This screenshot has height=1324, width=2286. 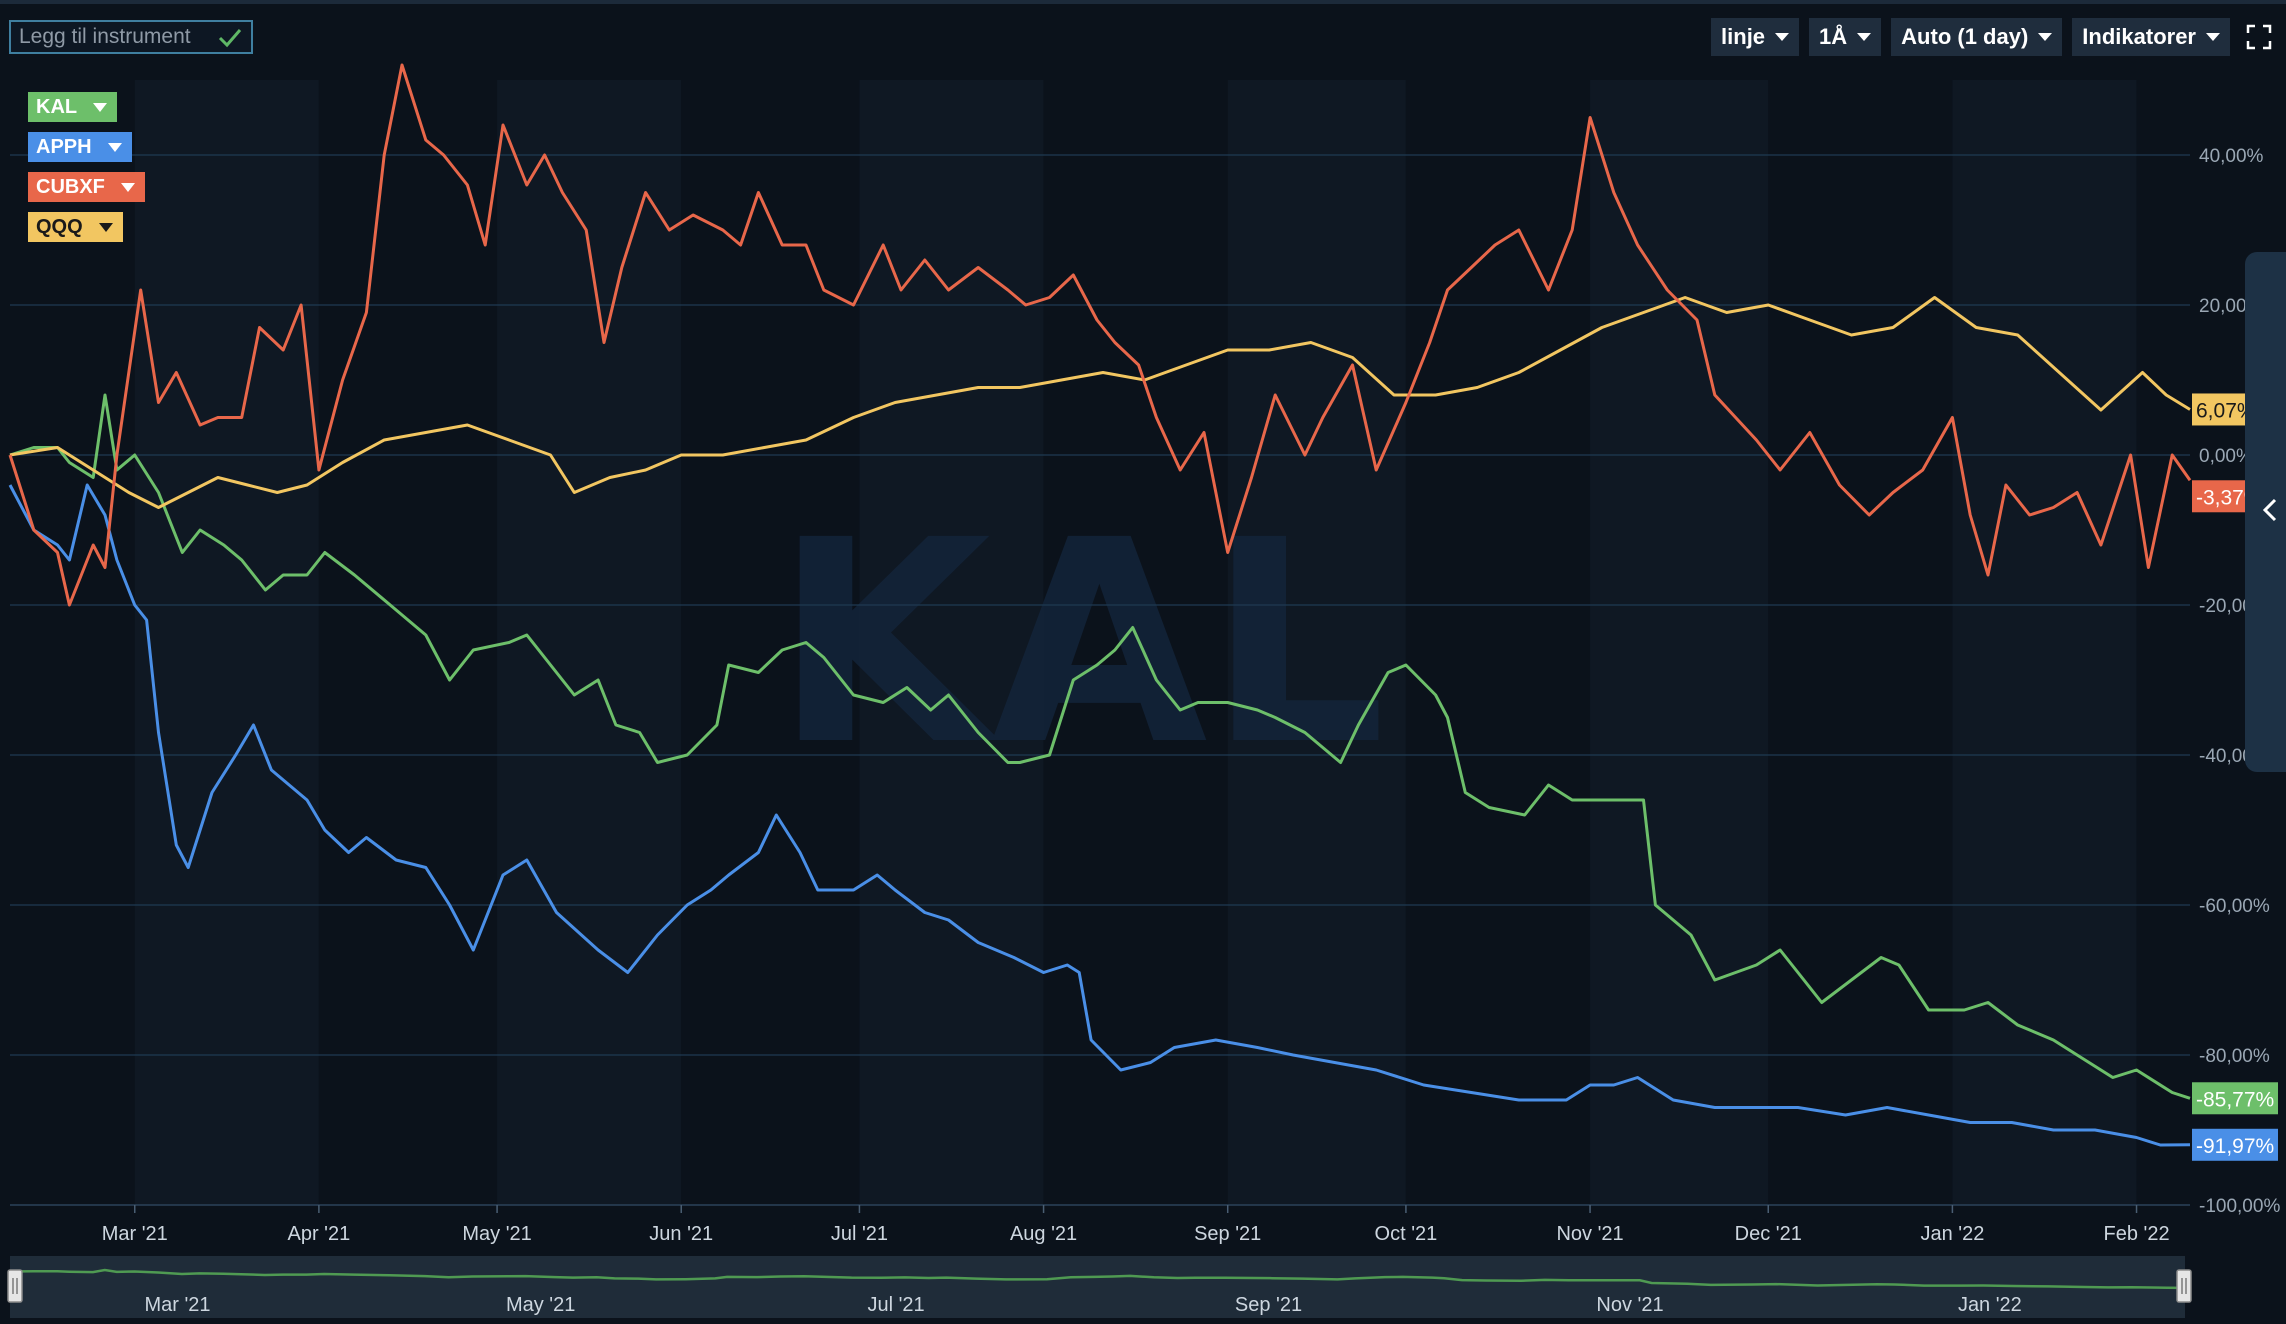 I want to click on legend-label-apph: APPH, so click(x=64, y=146).